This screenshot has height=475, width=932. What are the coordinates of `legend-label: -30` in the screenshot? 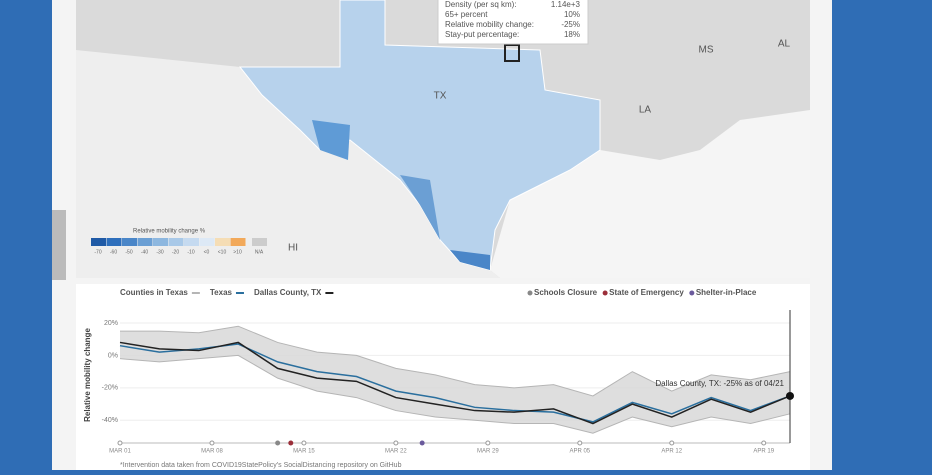 It's located at (159, 252).